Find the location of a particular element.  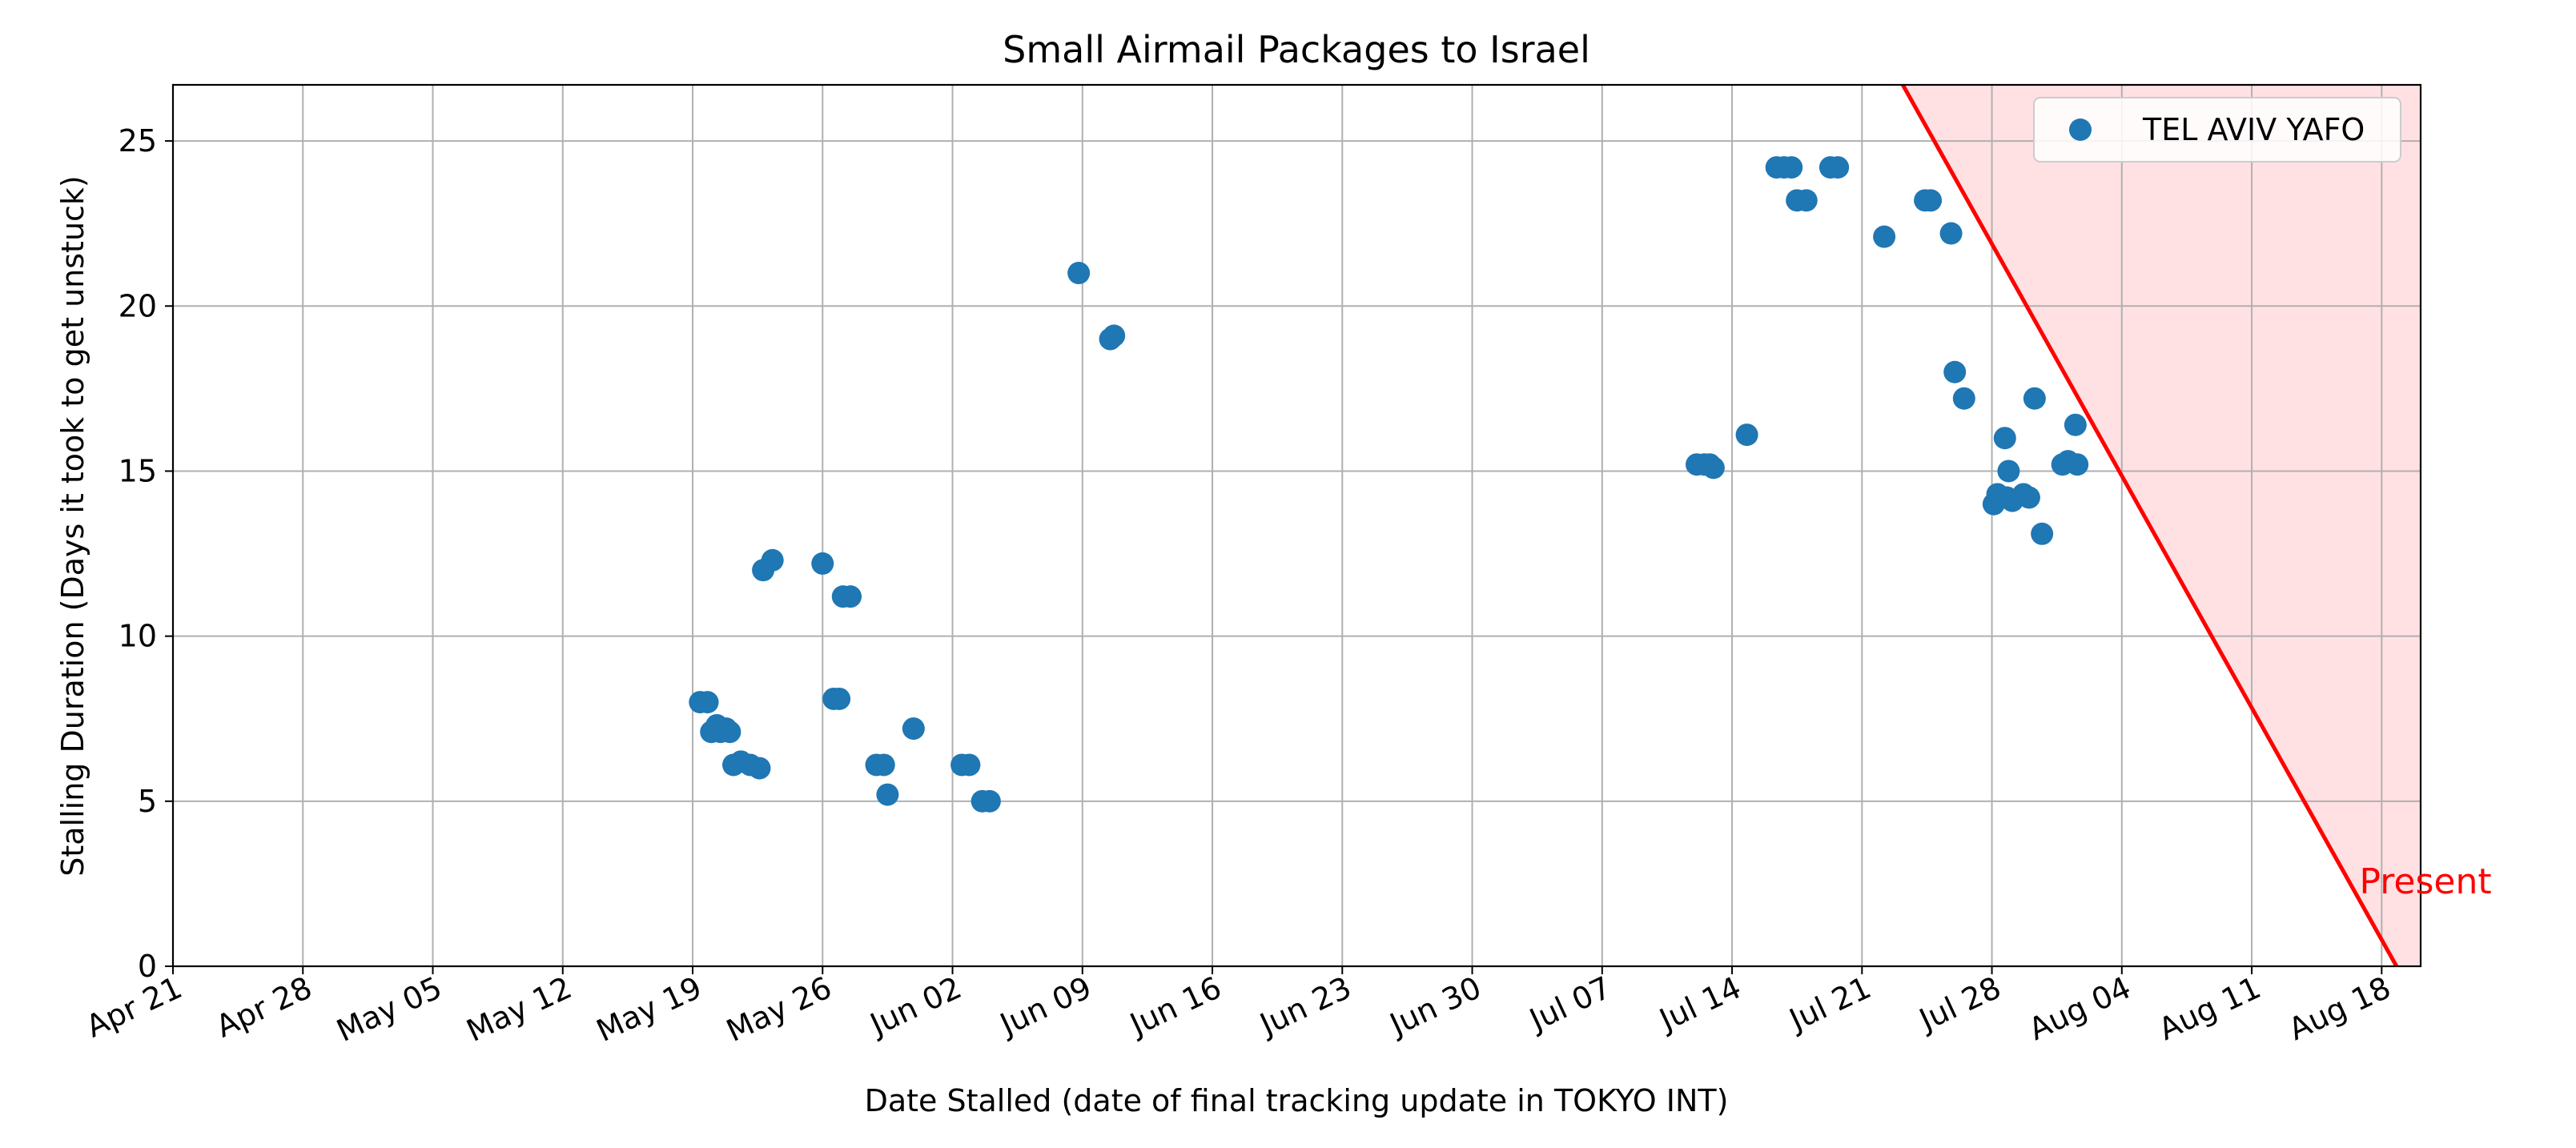

legend: TEL AVIV YAFO is located at coordinates (2217, 130).